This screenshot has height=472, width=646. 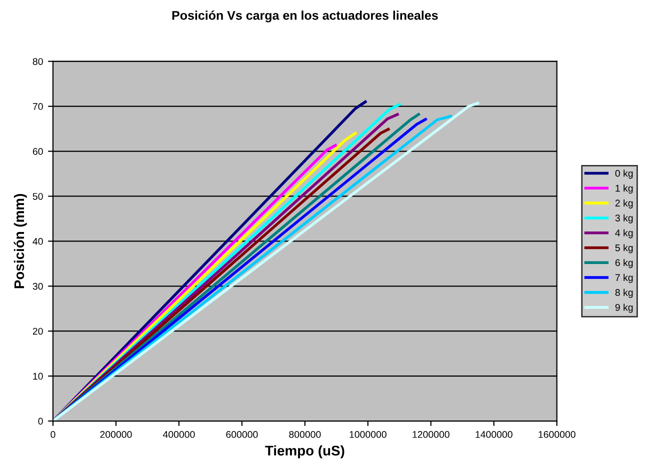 What do you see at coordinates (37, 151) in the screenshot?
I see `y-tick-label: 60` at bounding box center [37, 151].